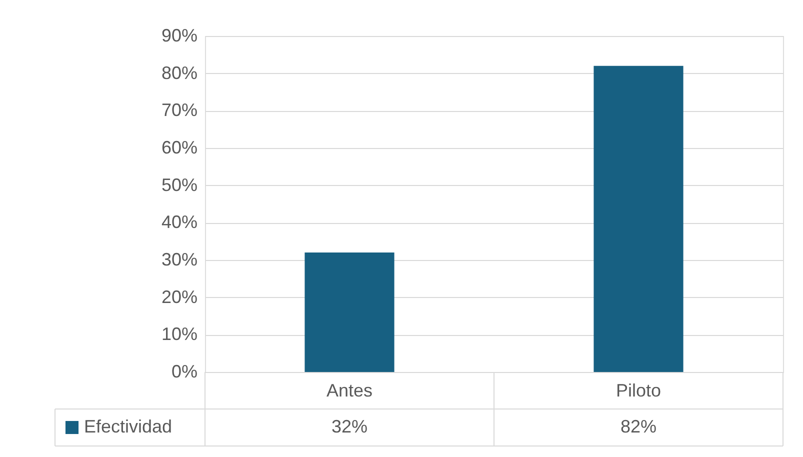 Image resolution: width=803 pixels, height=457 pixels. I want to click on x-tick-label: Piloto, so click(639, 390).